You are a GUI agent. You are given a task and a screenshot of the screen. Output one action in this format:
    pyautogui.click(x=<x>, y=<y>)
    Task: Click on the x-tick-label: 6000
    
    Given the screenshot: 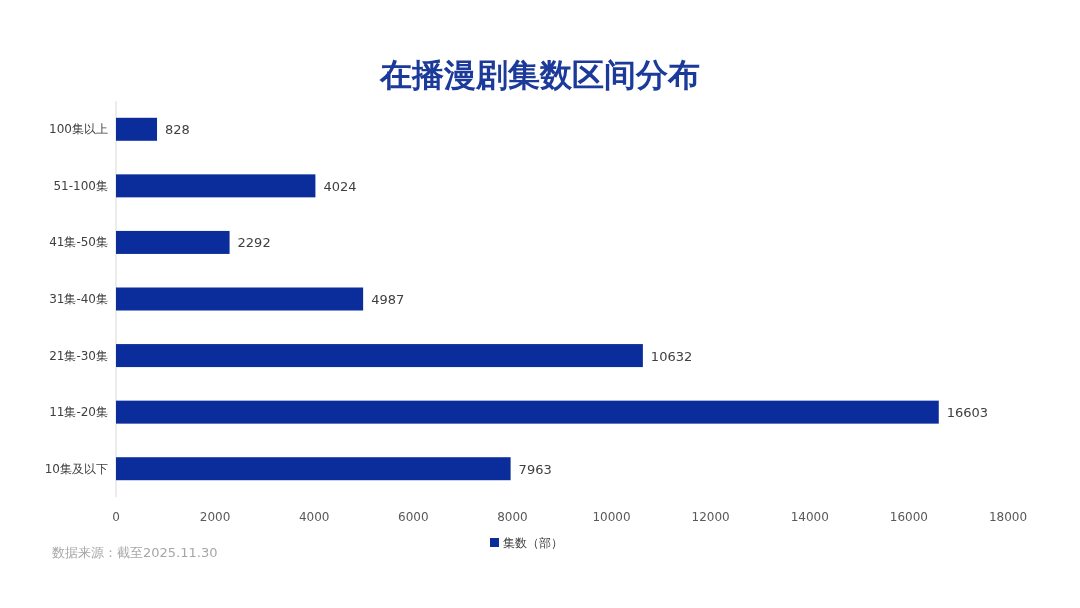 What is the action you would take?
    pyautogui.click(x=413, y=517)
    